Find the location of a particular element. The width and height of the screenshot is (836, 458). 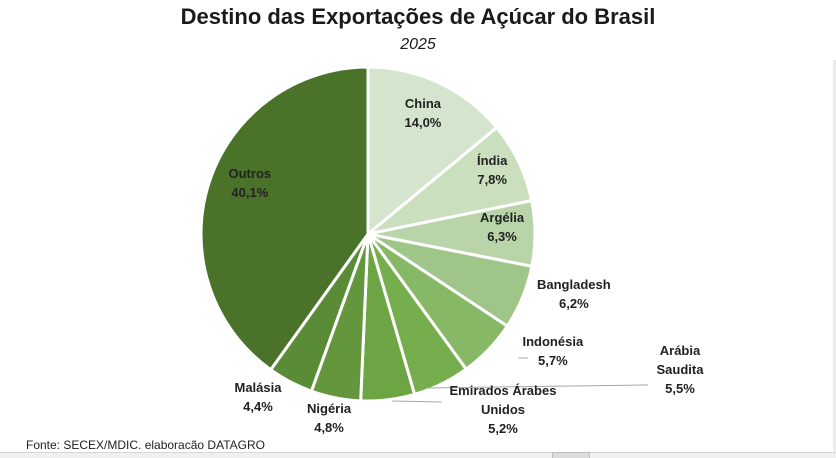

slice-label-china: China 14,0% is located at coordinates (423, 113).